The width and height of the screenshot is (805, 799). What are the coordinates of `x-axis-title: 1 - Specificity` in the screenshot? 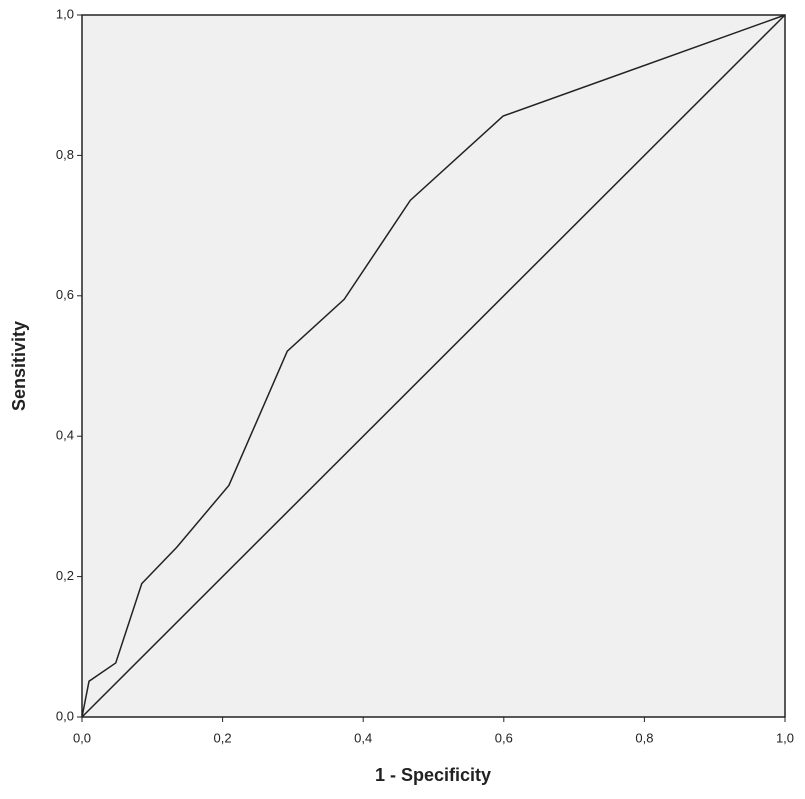 It's located at (433, 775).